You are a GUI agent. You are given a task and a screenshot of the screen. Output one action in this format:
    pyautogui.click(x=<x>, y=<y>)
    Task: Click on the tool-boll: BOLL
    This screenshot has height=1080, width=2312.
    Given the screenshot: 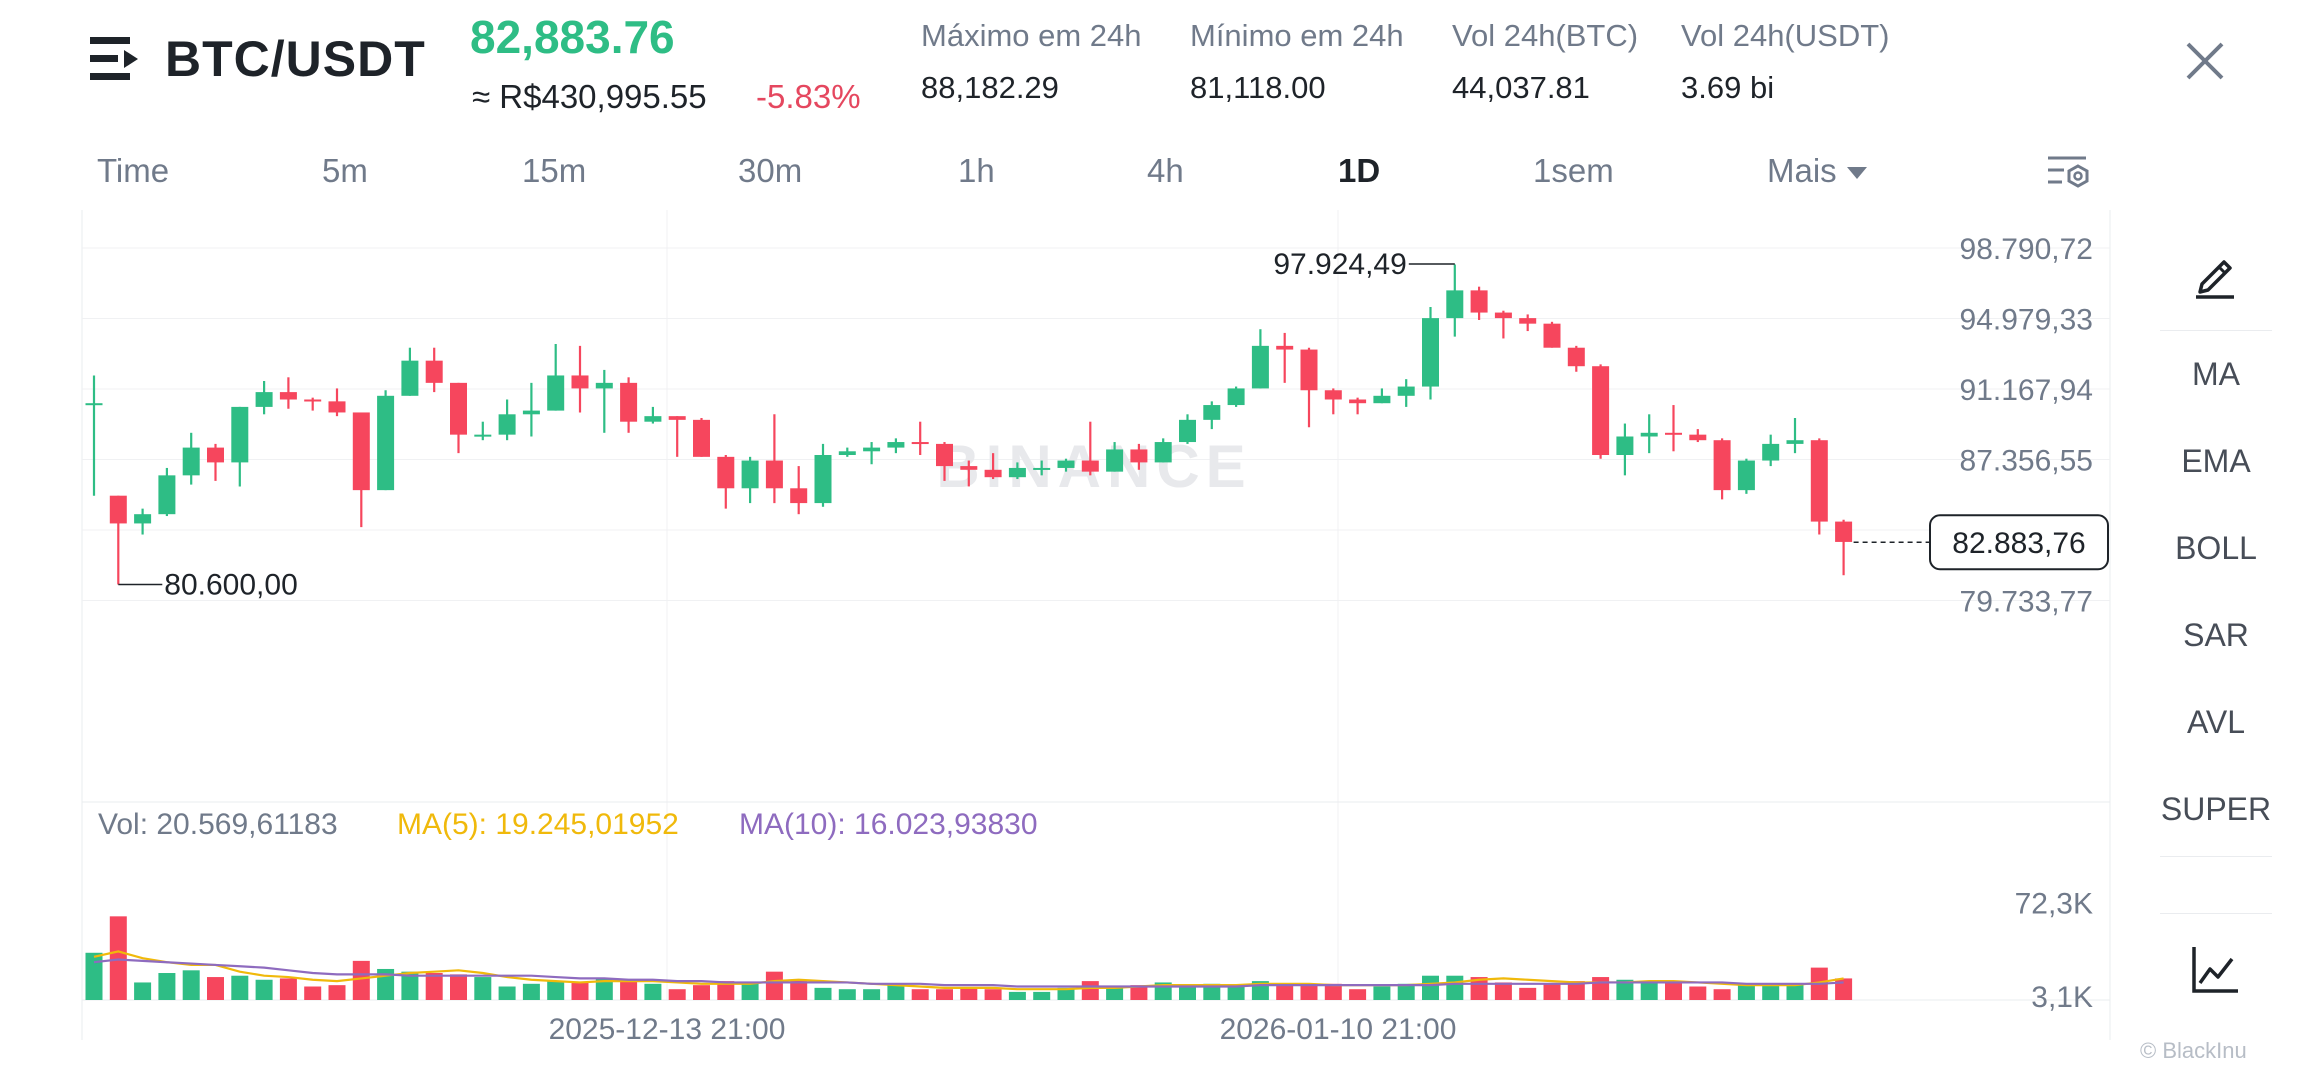 What is the action you would take?
    pyautogui.click(x=2216, y=548)
    